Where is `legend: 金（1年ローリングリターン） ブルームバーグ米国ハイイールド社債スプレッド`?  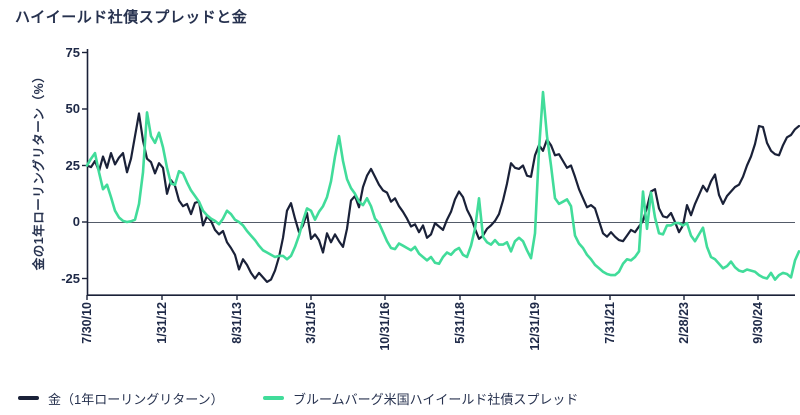
legend: 金（1年ローリングリターン） ブルームバーグ米国ハイイールド社債スプレッド is located at coordinates (400, 399).